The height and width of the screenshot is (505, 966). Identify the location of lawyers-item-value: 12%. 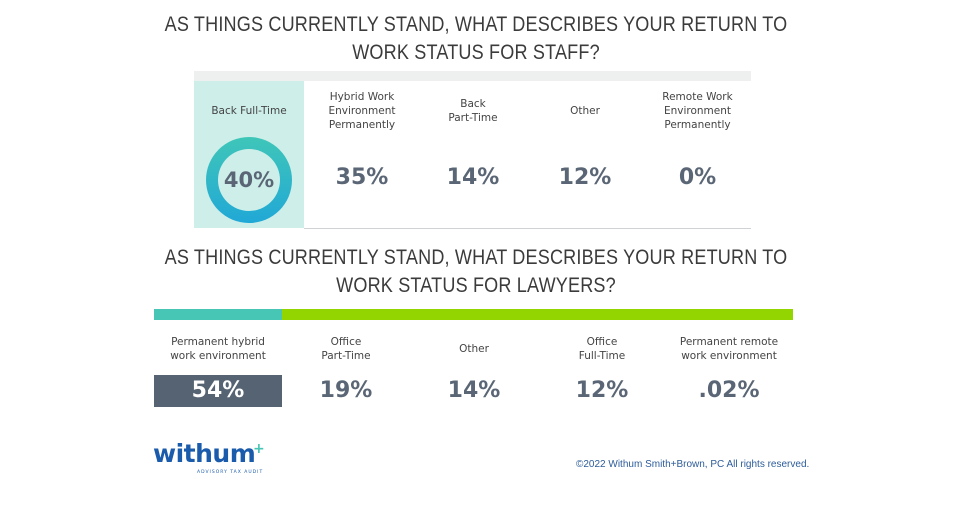
(602, 390).